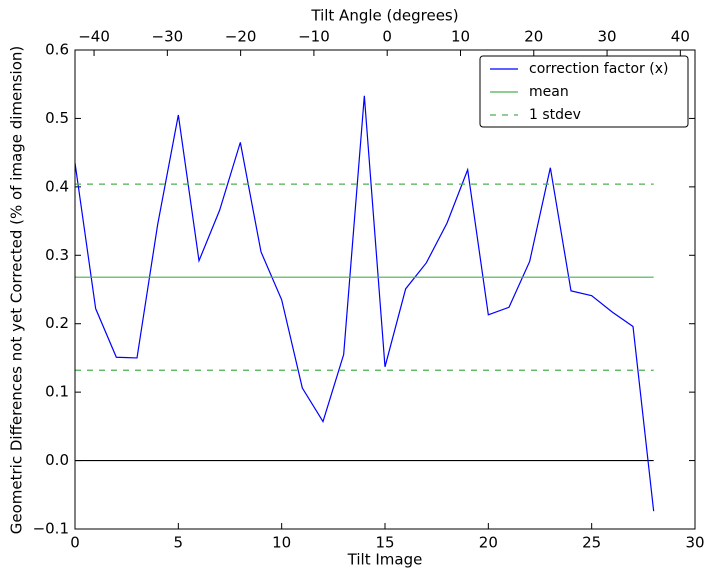  I want to click on x-tick-label: 20, so click(488, 543).